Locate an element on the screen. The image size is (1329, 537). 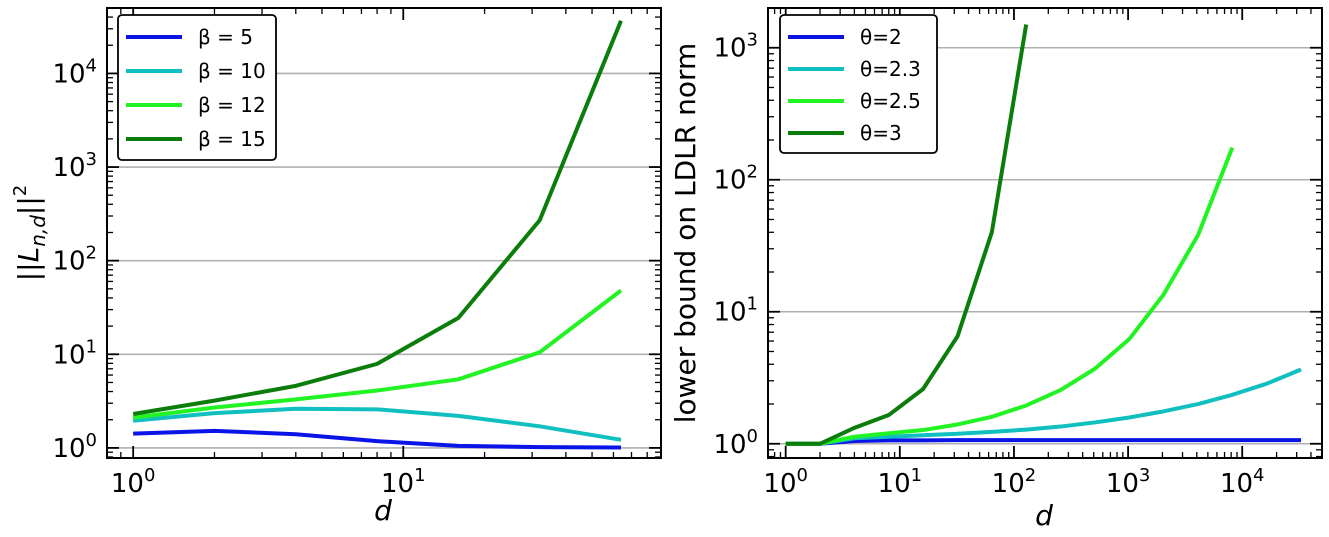
y-axis-label: lower bound on LDLR norm is located at coordinates (685, 233).